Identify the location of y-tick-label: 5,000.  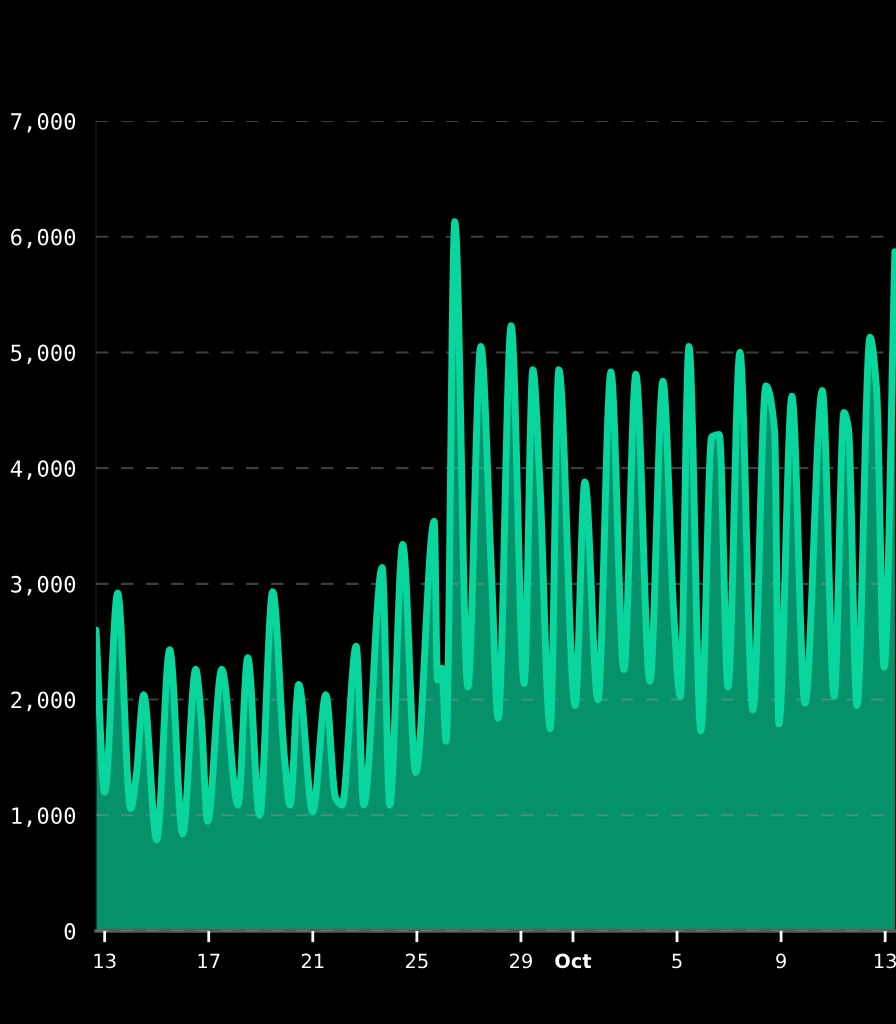
(43, 354).